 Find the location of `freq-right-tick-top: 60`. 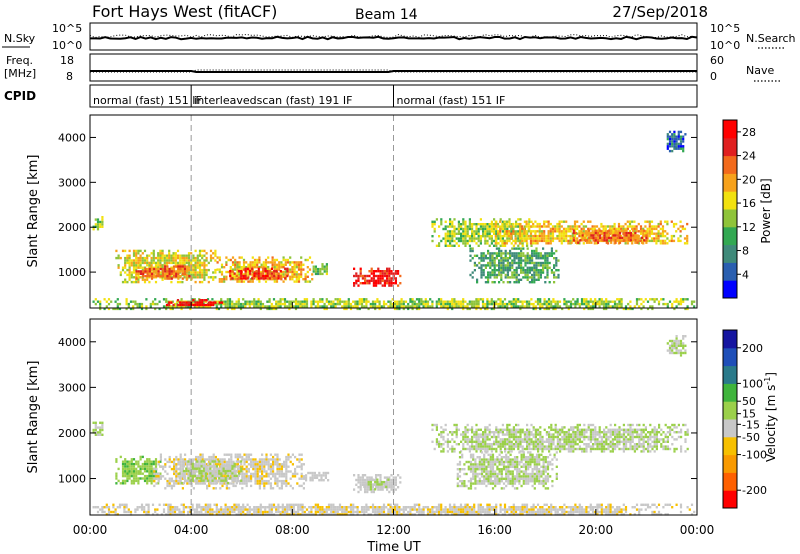

freq-right-tick-top: 60 is located at coordinates (717, 60).